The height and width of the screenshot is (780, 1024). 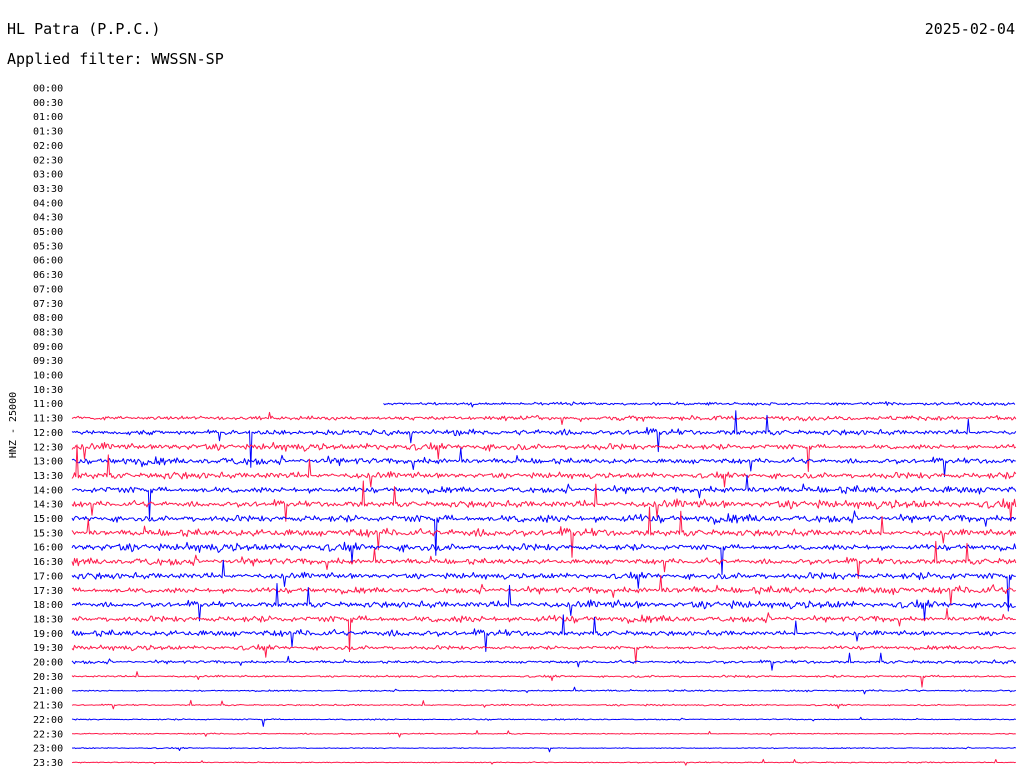 What do you see at coordinates (48, 519) in the screenshot?
I see `row-label-1500: 15:00` at bounding box center [48, 519].